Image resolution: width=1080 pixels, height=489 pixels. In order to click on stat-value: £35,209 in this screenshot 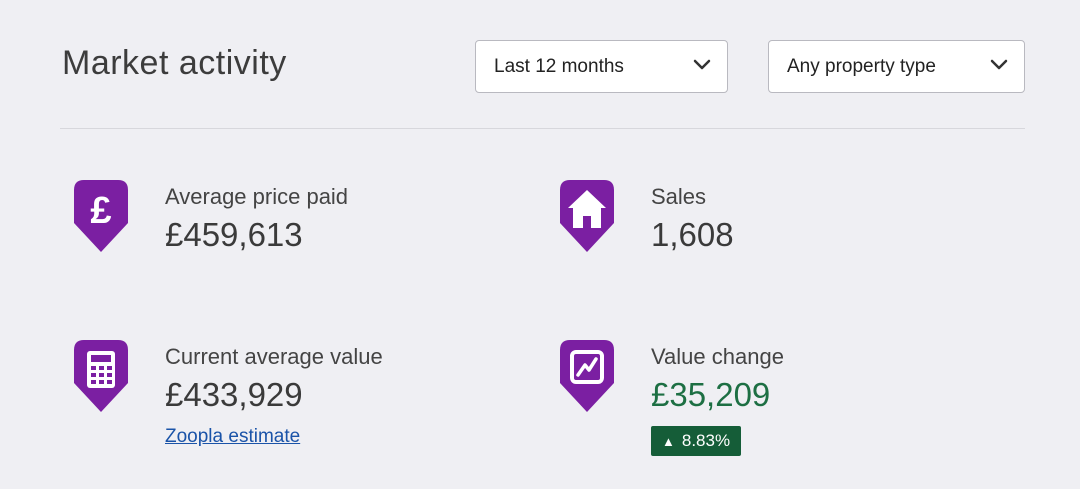, I will do `click(711, 394)`.